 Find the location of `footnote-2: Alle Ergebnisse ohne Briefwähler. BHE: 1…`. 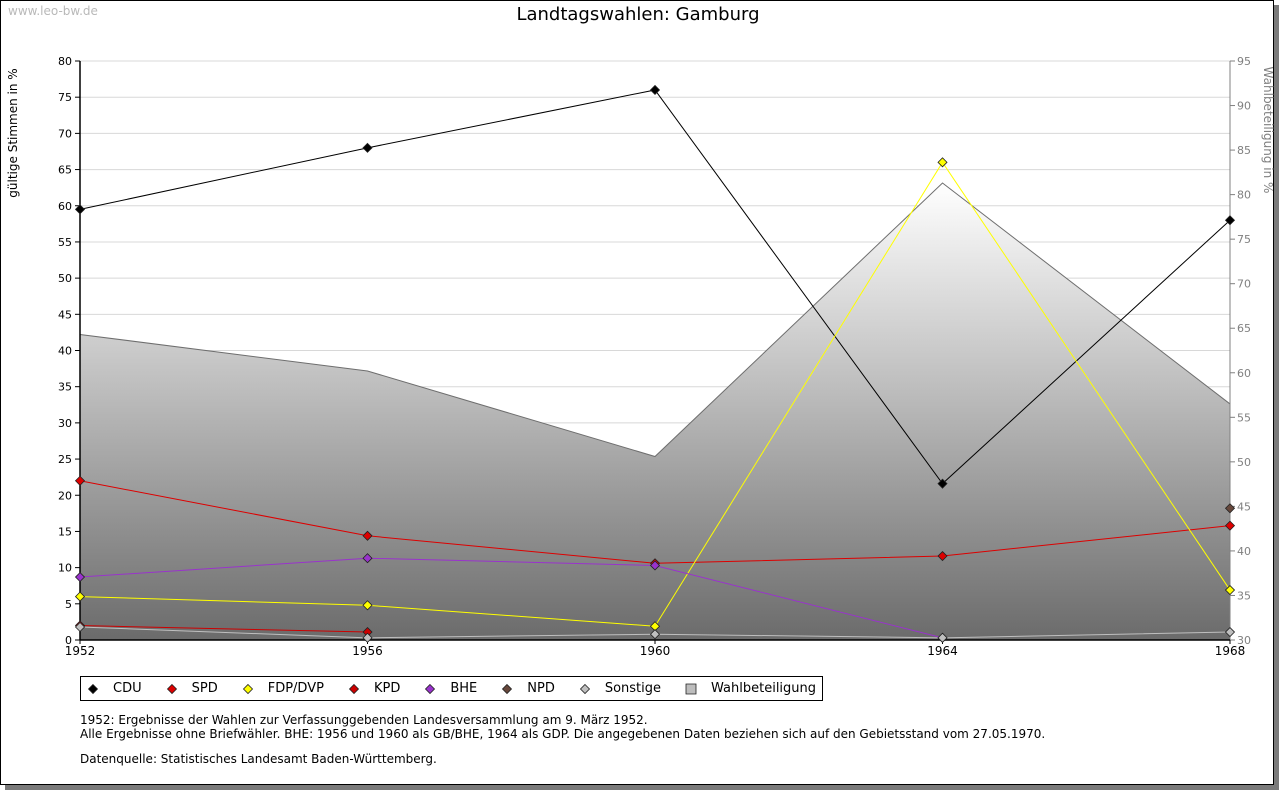

footnote-2: Alle Ergebnisse ohne Briefwähler. BHE: 1… is located at coordinates (563, 734).